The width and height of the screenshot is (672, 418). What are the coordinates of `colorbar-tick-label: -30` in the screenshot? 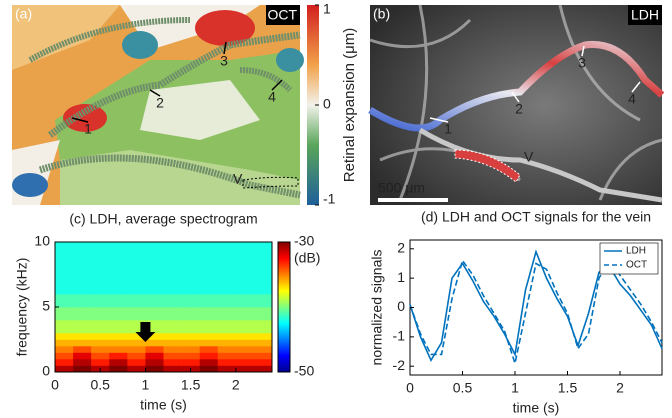 It's located at (304, 241).